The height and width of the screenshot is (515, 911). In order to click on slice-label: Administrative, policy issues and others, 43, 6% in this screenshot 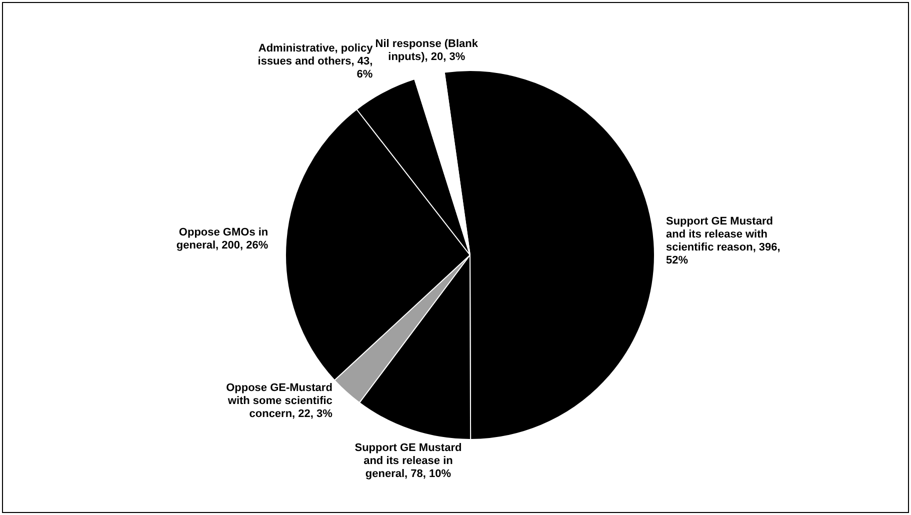, I will do `click(316, 61)`.